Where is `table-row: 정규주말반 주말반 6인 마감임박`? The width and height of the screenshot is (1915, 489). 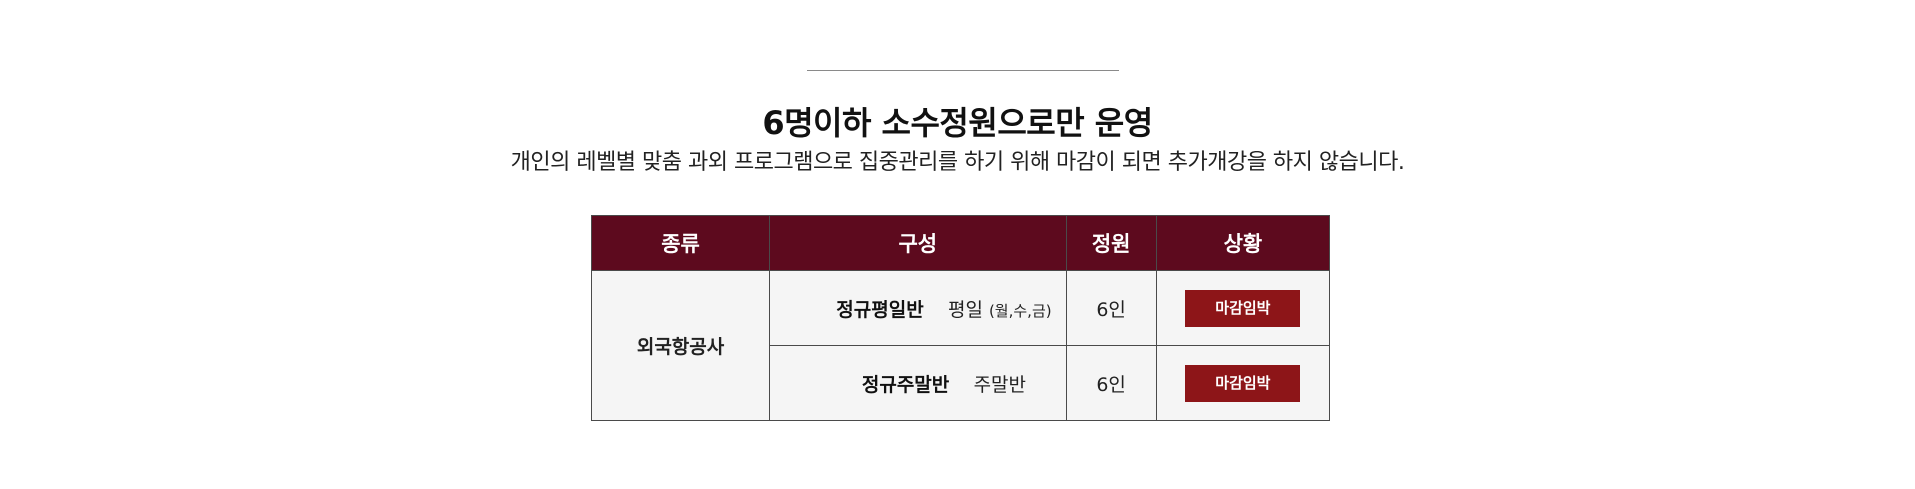 table-row: 정규주말반 주말반 6인 마감임박 is located at coordinates (961, 383).